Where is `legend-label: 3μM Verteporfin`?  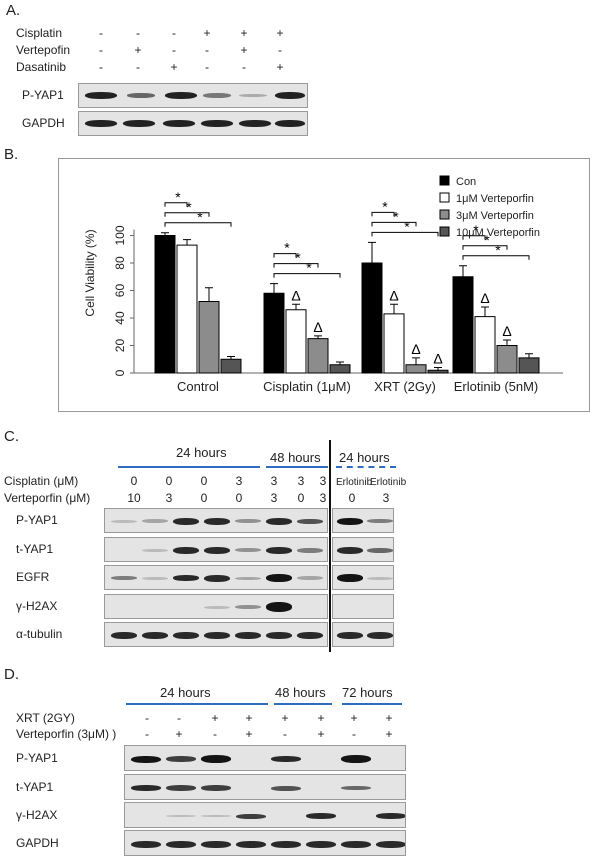
legend-label: 3μM Verteporfin is located at coordinates (495, 216).